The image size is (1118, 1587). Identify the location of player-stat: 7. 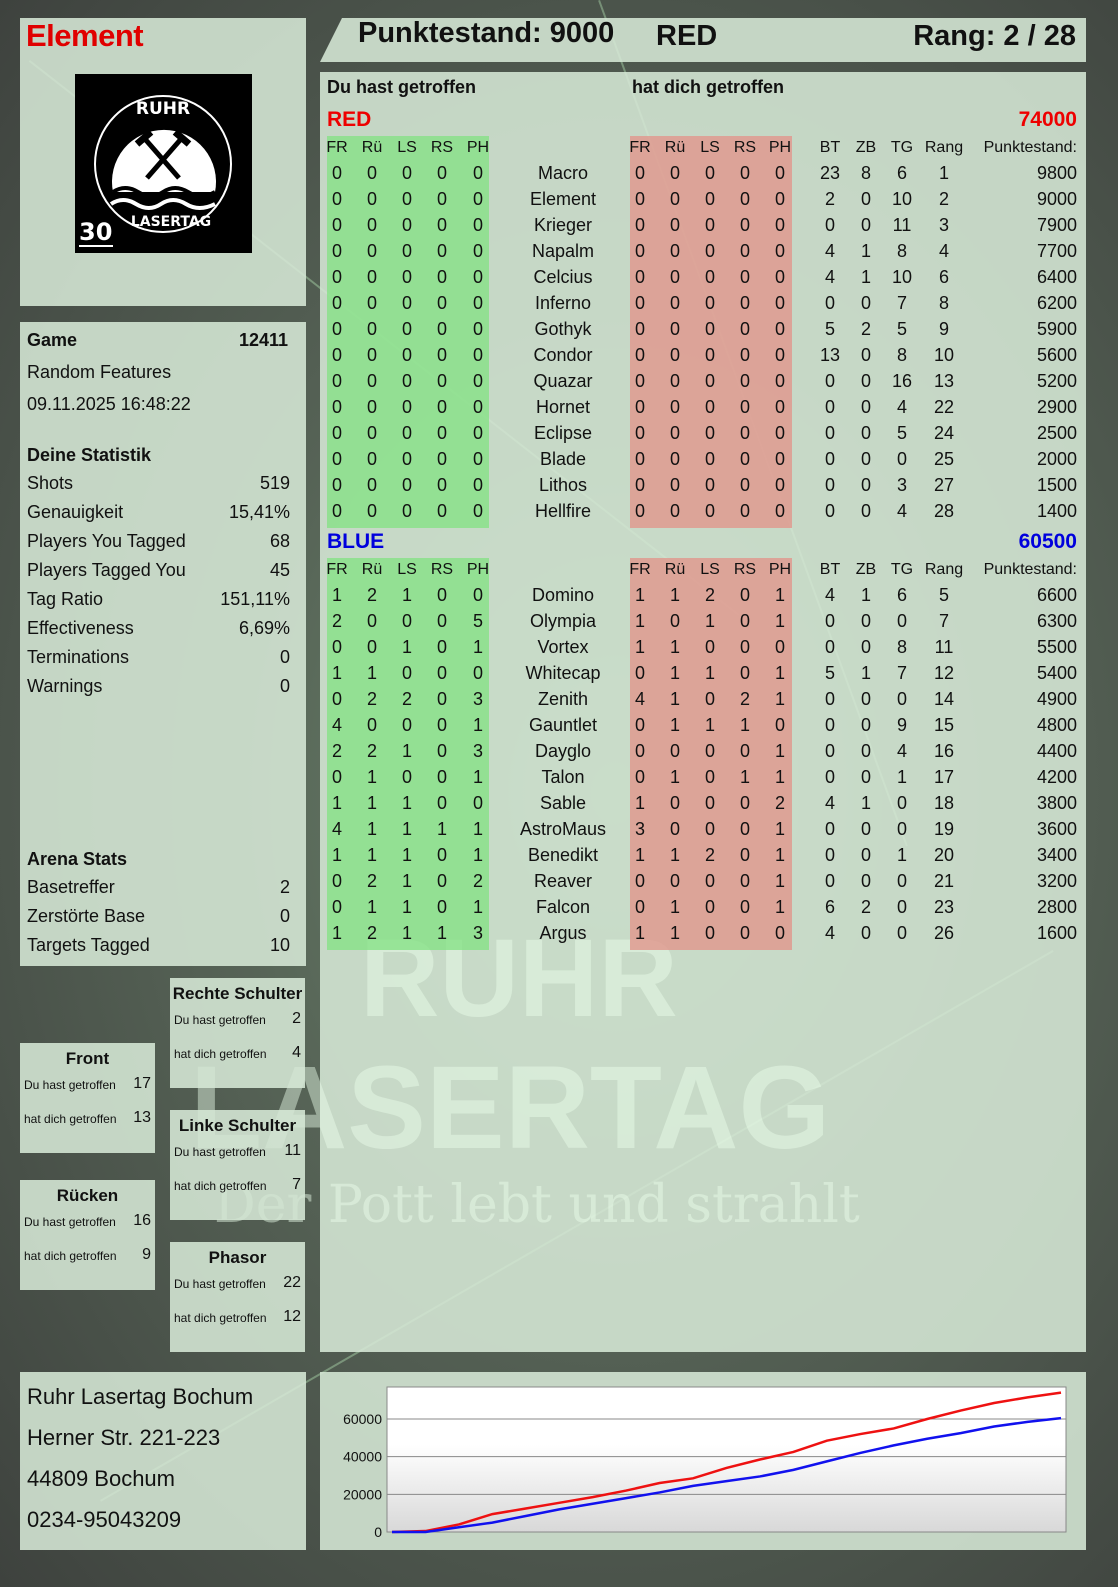
(943, 621).